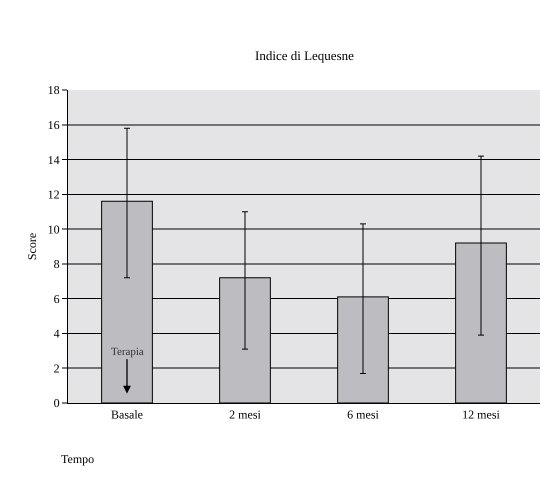 This screenshot has width=554, height=487. Describe the element at coordinates (54, 90) in the screenshot. I see `y-tick-label: 18` at that location.